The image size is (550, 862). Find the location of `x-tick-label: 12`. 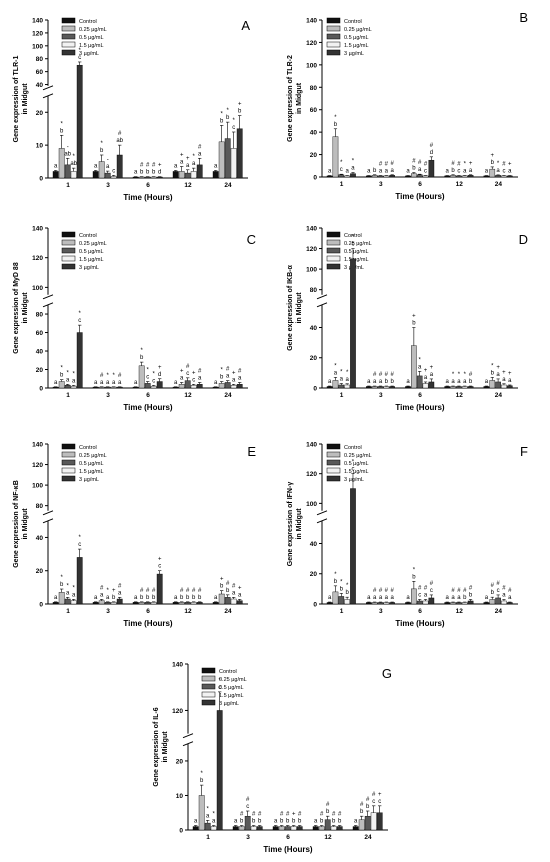

x-tick-label: 12 is located at coordinates (188, 611).